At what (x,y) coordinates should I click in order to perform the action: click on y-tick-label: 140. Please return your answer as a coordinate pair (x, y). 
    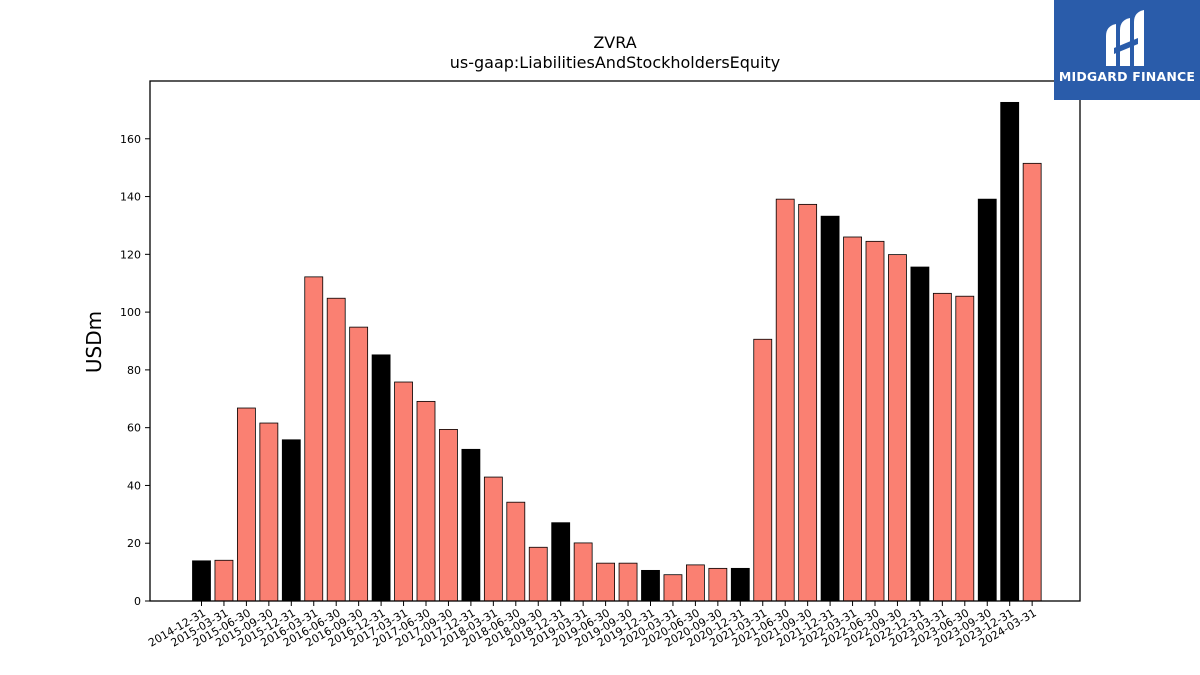
    Looking at the image, I should click on (130, 197).